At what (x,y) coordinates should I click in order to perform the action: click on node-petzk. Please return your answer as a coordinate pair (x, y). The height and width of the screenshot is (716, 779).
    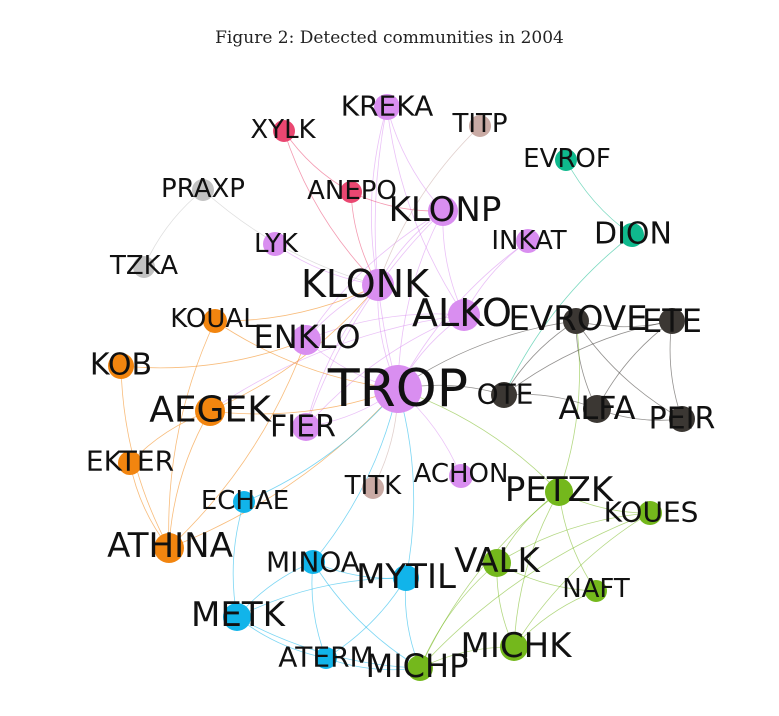
    Looking at the image, I should click on (559, 492).